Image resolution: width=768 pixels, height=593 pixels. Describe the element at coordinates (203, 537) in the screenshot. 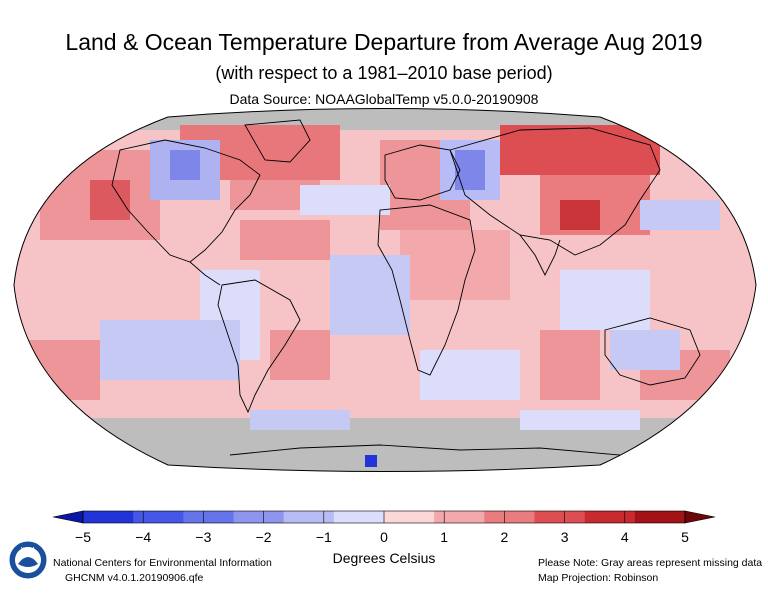

I see `colorbar-tick-label: −3` at that location.